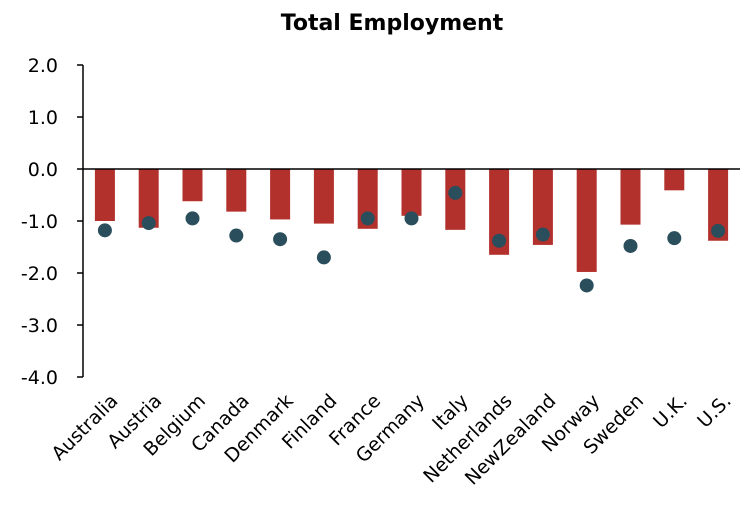 This screenshot has height=508, width=741. What do you see at coordinates (392, 23) in the screenshot?
I see `chart-title: Total Employment` at bounding box center [392, 23].